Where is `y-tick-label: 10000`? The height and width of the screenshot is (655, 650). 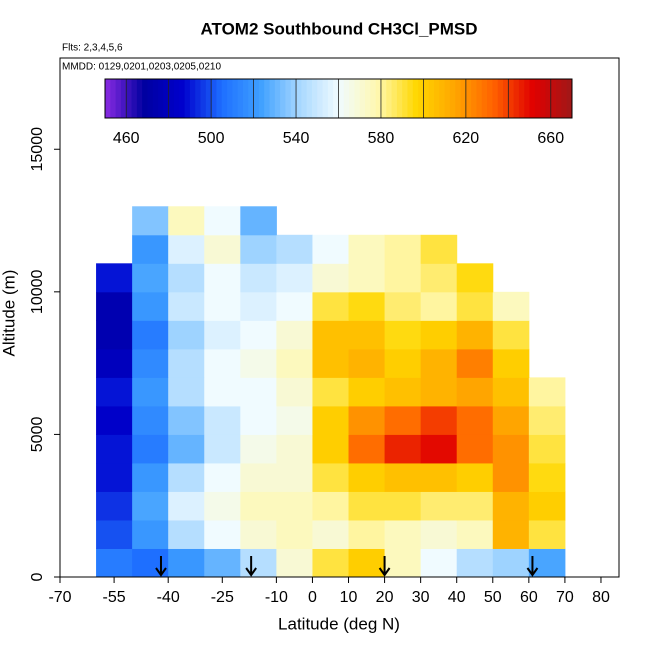
y-tick-label: 10000 is located at coordinates (37, 291).